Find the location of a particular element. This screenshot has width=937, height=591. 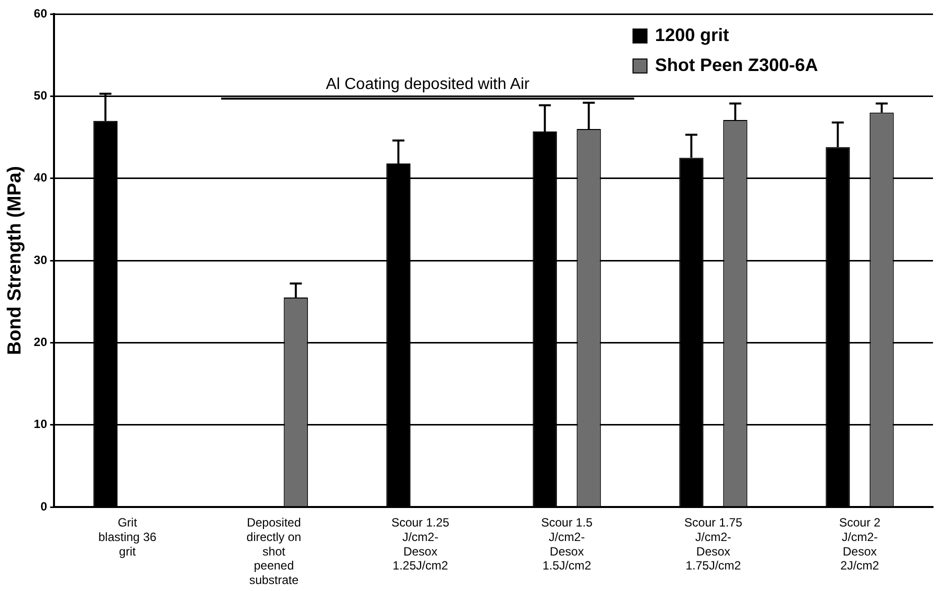

x-tick-label: Scour 1.5 J/cm2- Desox 1.5J/cm2 is located at coordinates (567, 544).